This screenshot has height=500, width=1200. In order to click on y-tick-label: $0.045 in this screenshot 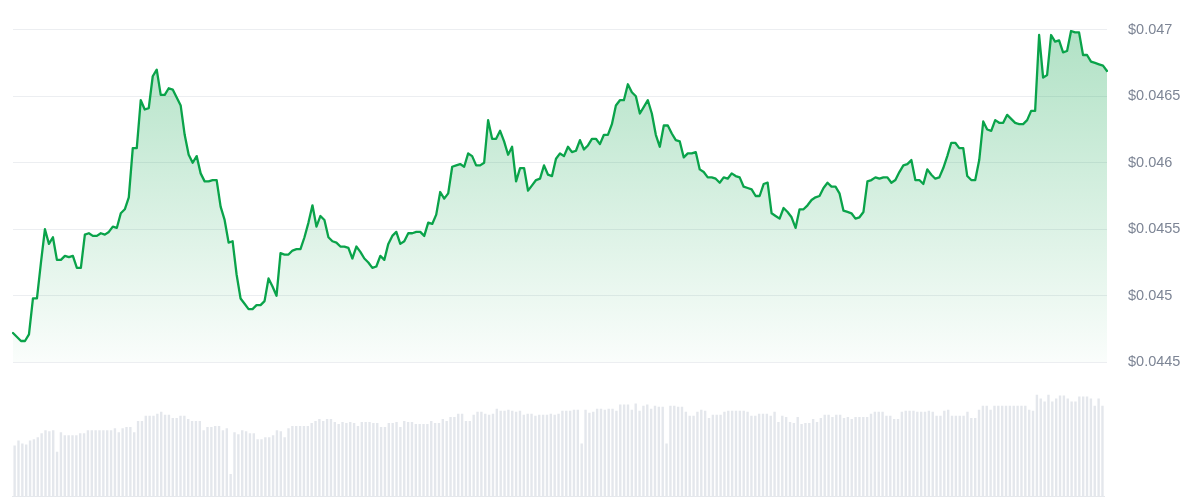, I will do `click(1150, 294)`.